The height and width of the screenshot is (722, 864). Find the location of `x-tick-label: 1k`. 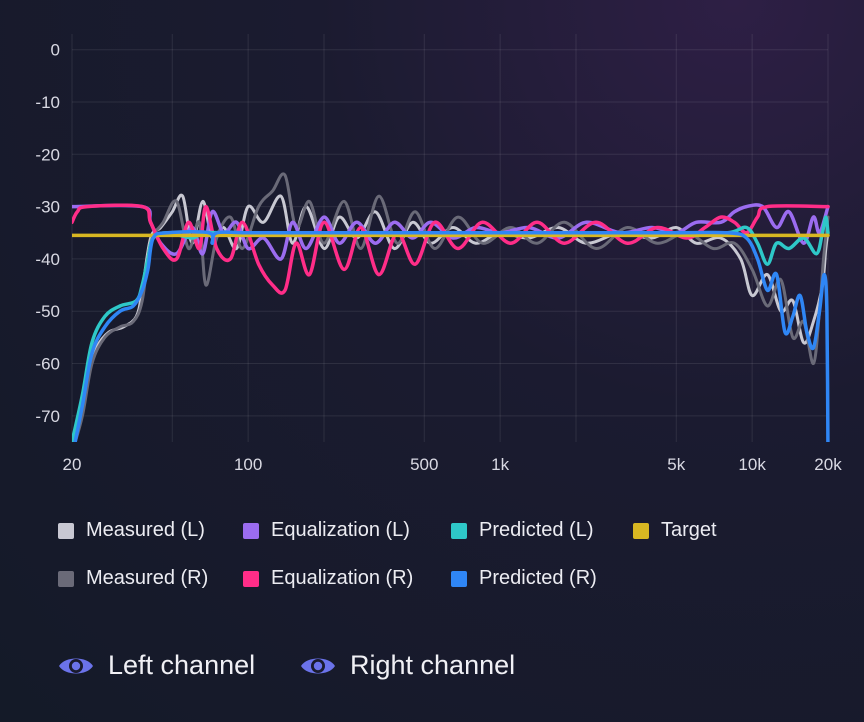

x-tick-label: 1k is located at coordinates (500, 464).